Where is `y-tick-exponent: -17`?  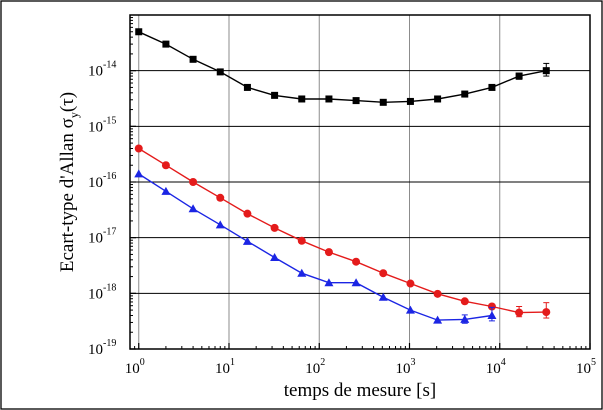 y-tick-exponent: -17 is located at coordinates (109, 232).